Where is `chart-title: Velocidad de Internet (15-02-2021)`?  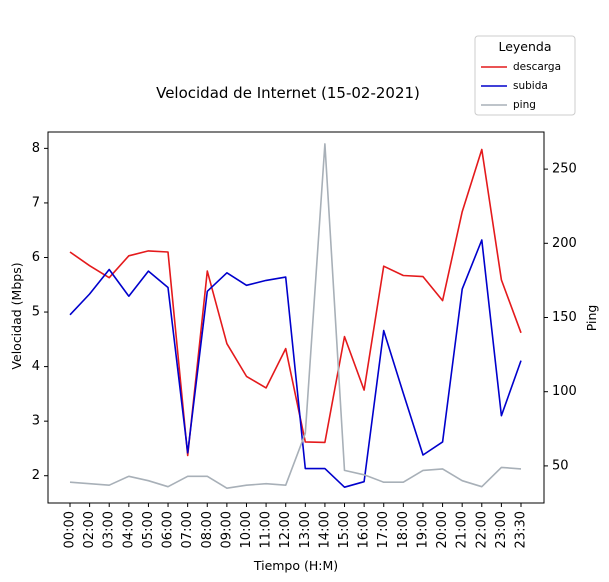 chart-title: Velocidad de Internet (15-02-2021) is located at coordinates (288, 93).